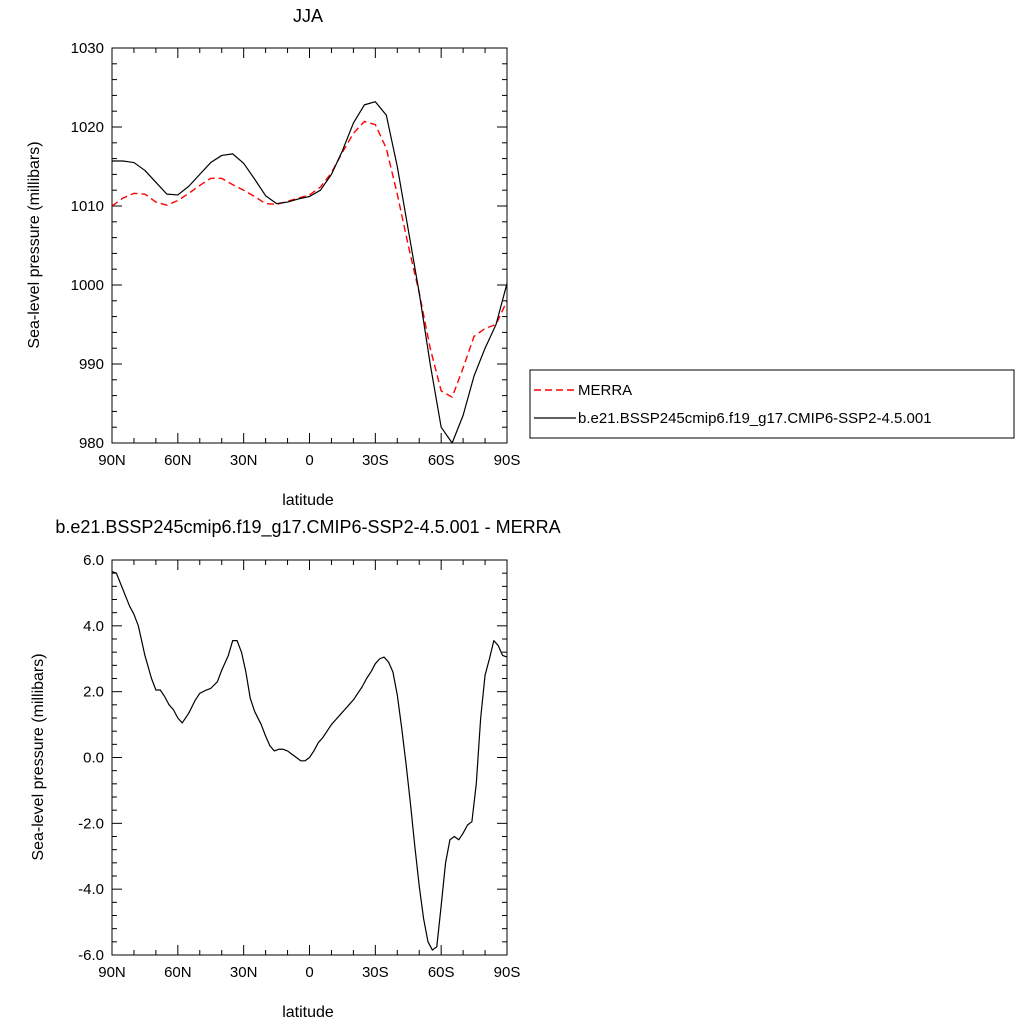 This screenshot has height=1024, width=1024. What do you see at coordinates (93, 692) in the screenshot?
I see `y-tick-label: 2.0` at bounding box center [93, 692].